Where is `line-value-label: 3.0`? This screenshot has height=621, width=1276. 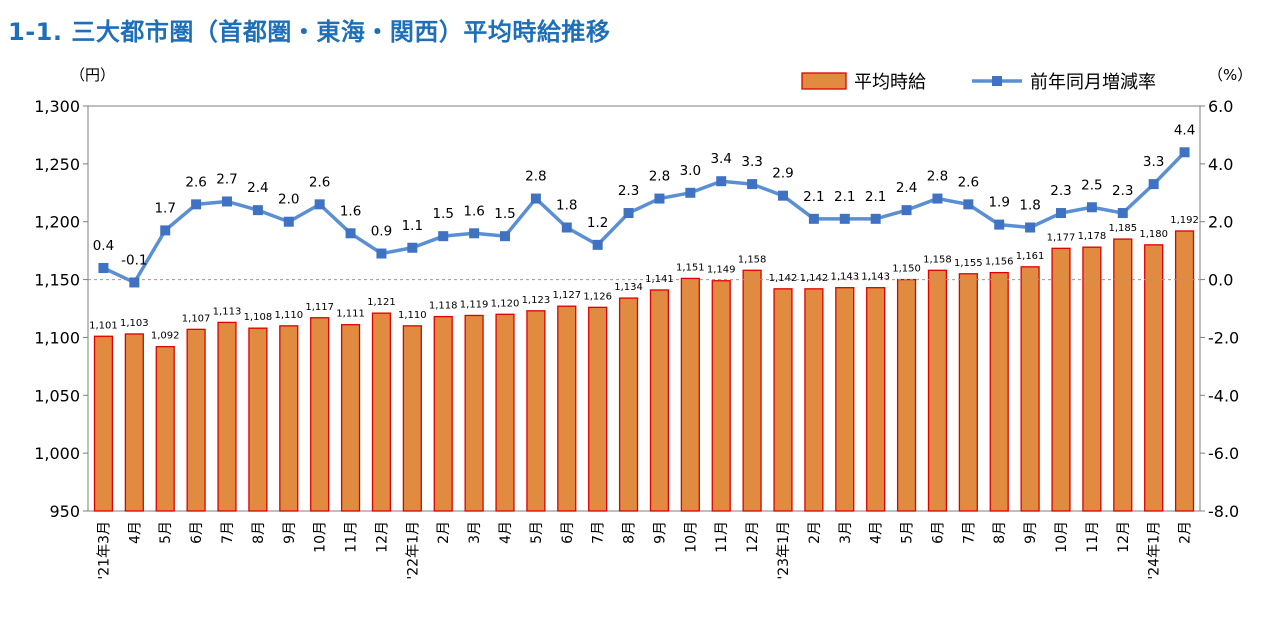 line-value-label: 3.0 is located at coordinates (690, 171).